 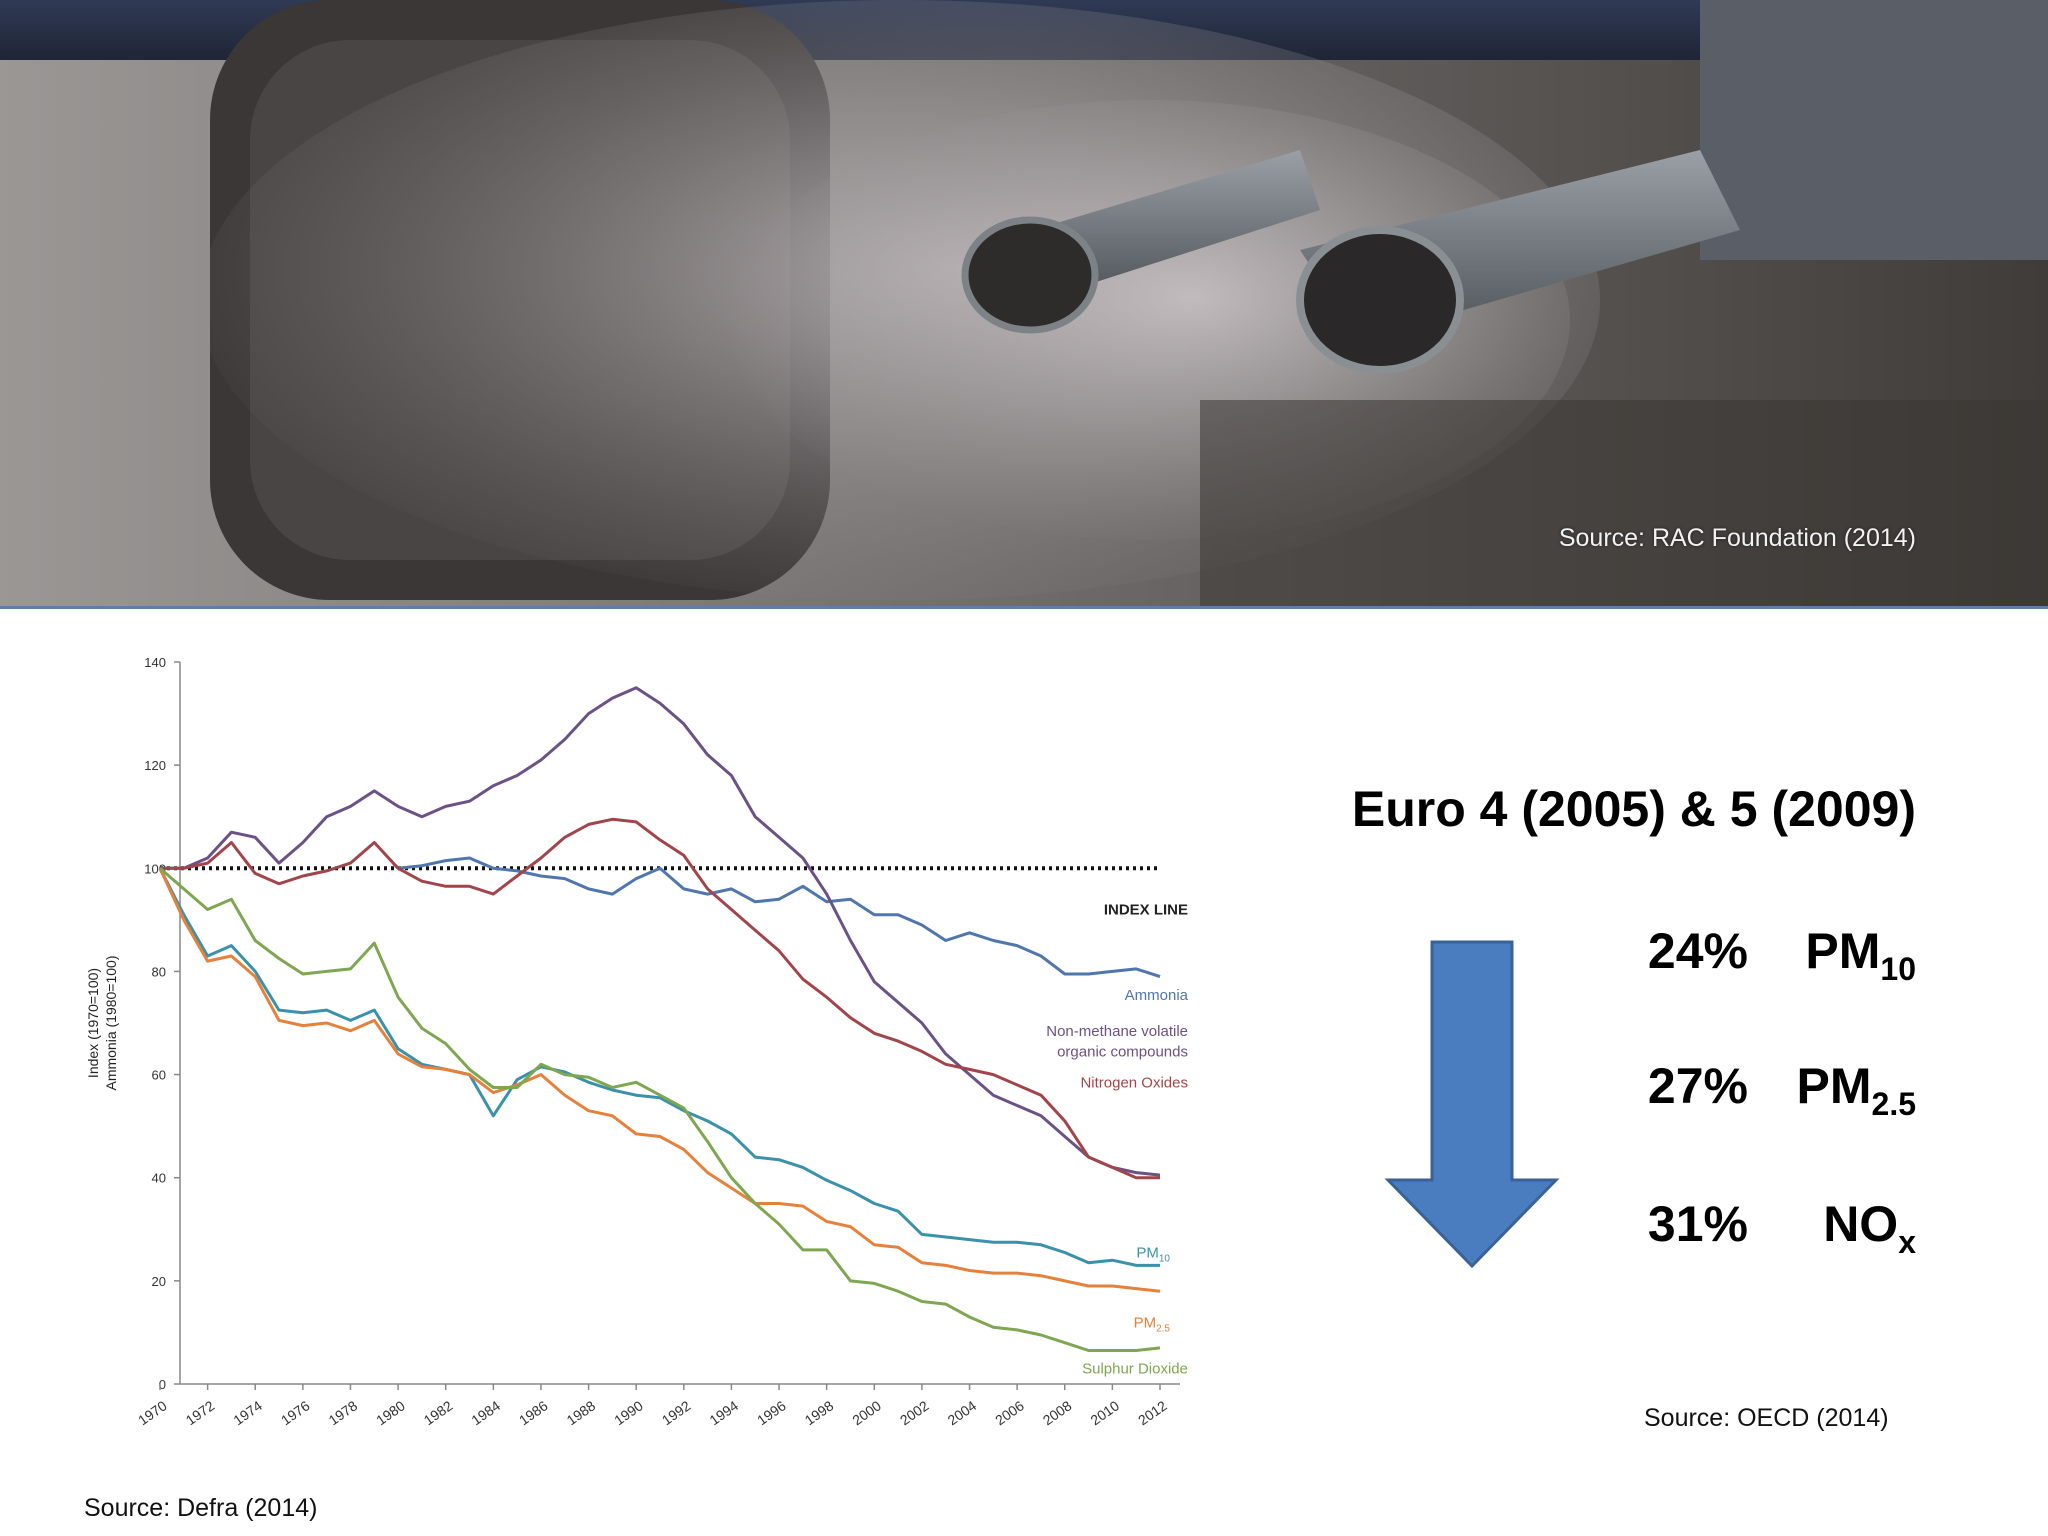 I want to click on y-tick-label: 60, so click(x=159, y=1075).